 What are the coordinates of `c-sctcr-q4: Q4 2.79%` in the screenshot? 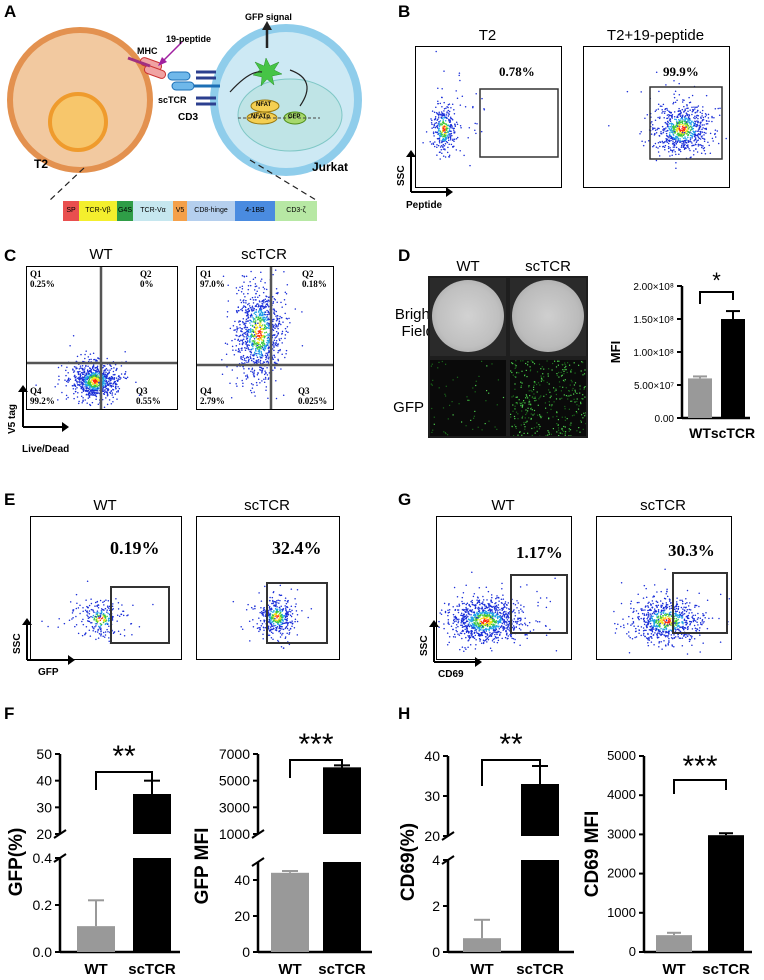 It's located at (212, 396).